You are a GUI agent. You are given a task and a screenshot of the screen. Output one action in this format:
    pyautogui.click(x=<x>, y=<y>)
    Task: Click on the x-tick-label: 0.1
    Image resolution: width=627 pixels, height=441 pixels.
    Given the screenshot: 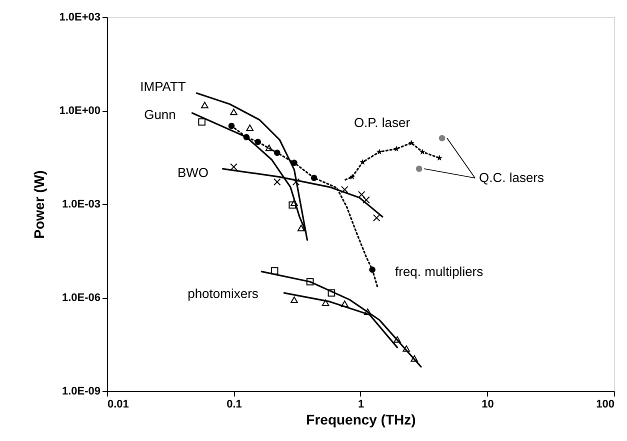 What is the action you would take?
    pyautogui.click(x=234, y=404)
    